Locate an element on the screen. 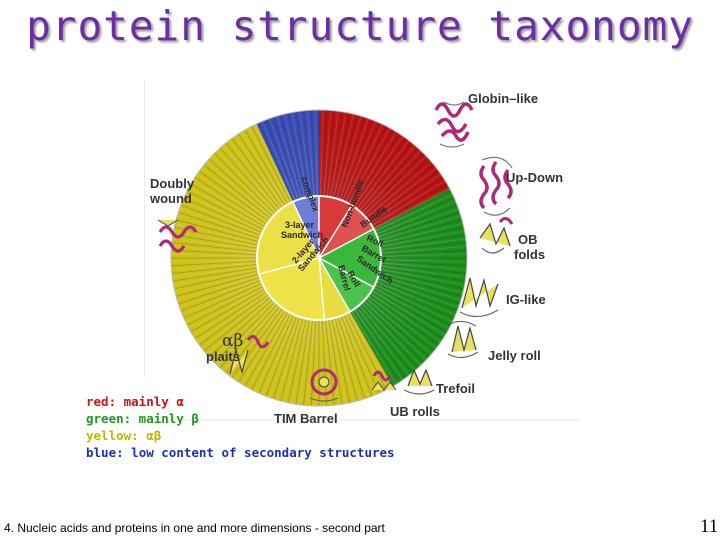 The width and height of the screenshot is (720, 540). legend-red-label: red: is located at coordinates (101, 401).